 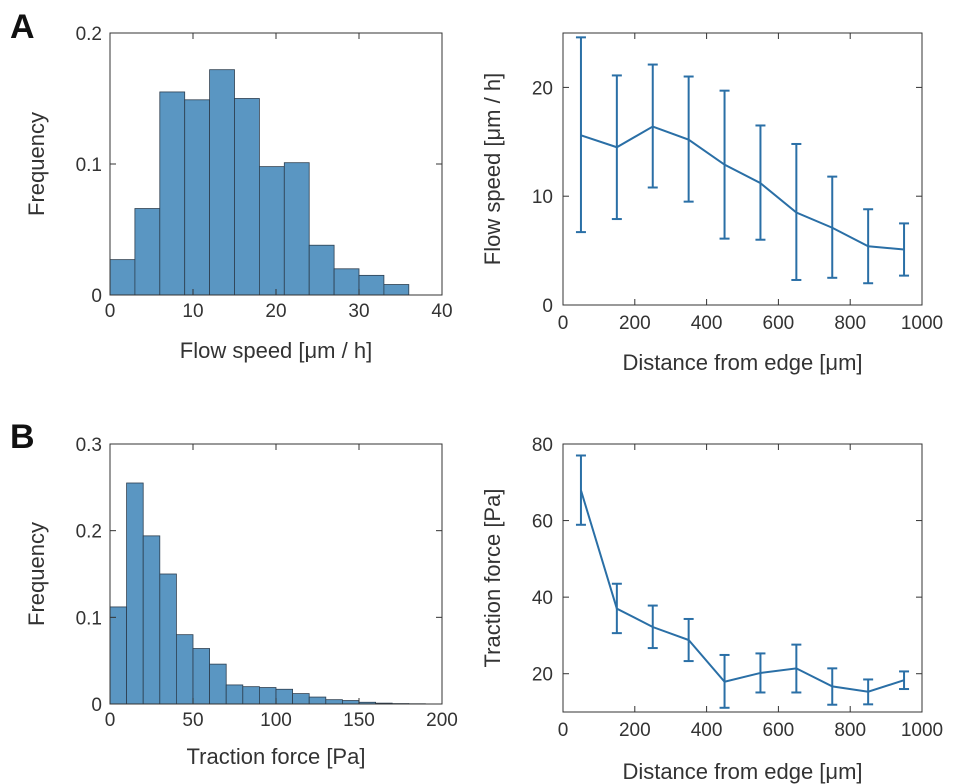 I want to click on y-tick-label: 80, so click(x=542, y=445).